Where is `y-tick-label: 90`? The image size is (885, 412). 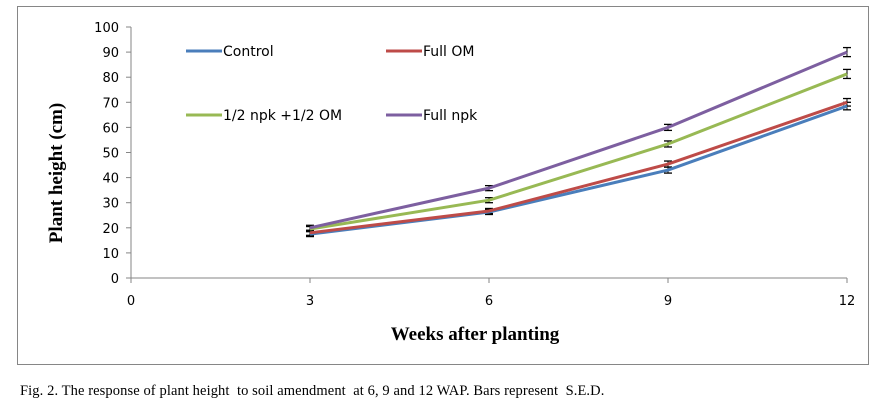
y-tick-label: 90 is located at coordinates (110, 53).